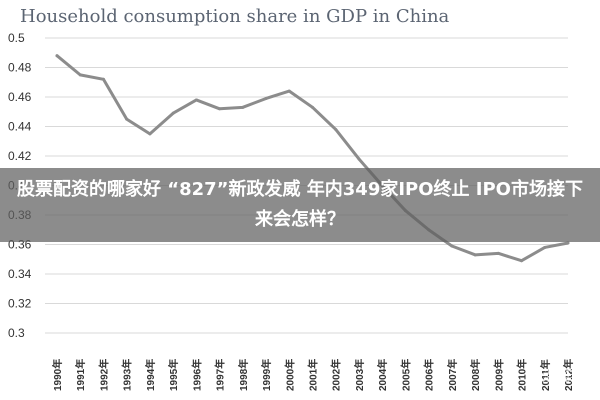 This screenshot has height=400, width=600. What do you see at coordinates (57, 375) in the screenshot?
I see `x-tick-label: 1990年` at bounding box center [57, 375].